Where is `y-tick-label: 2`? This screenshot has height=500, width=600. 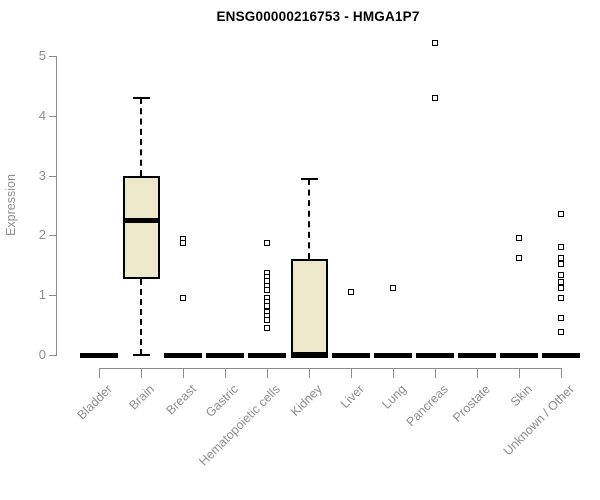 y-tick-label: 2 is located at coordinates (42, 235).